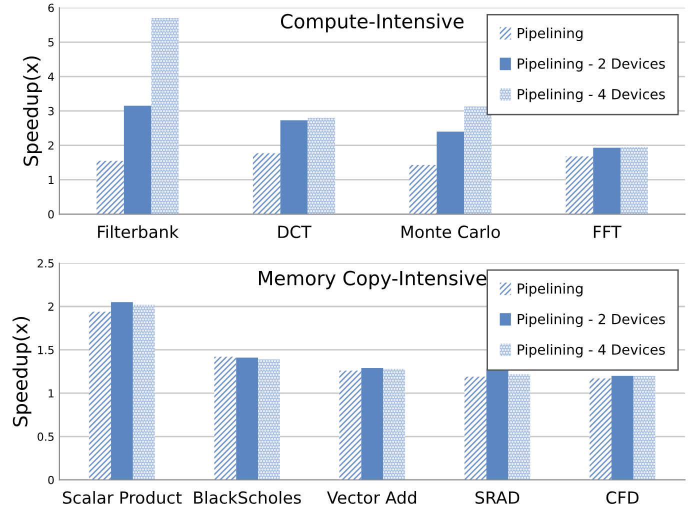 The height and width of the screenshot is (516, 699). What do you see at coordinates (51, 8) in the screenshot?
I see `y-tick-label: 6` at bounding box center [51, 8].